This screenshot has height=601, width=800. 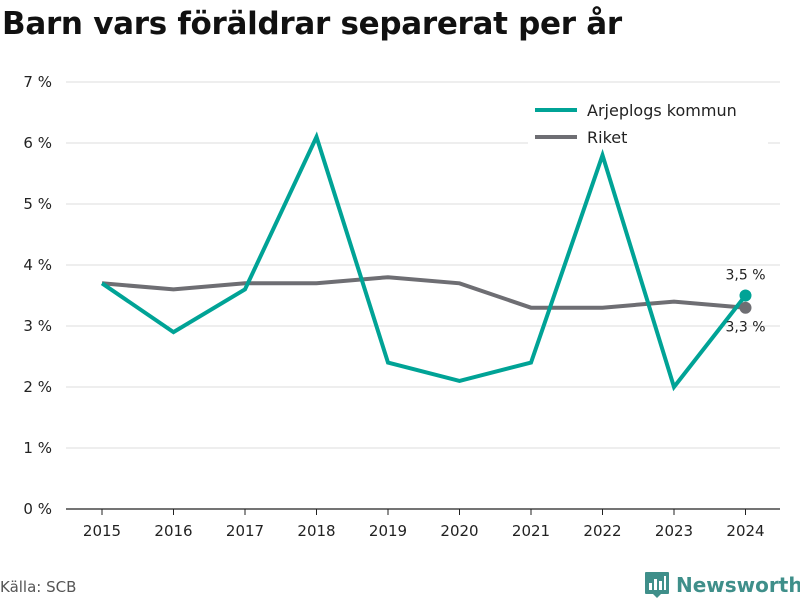 I want to click on series-line-riket, so click(x=423, y=292).